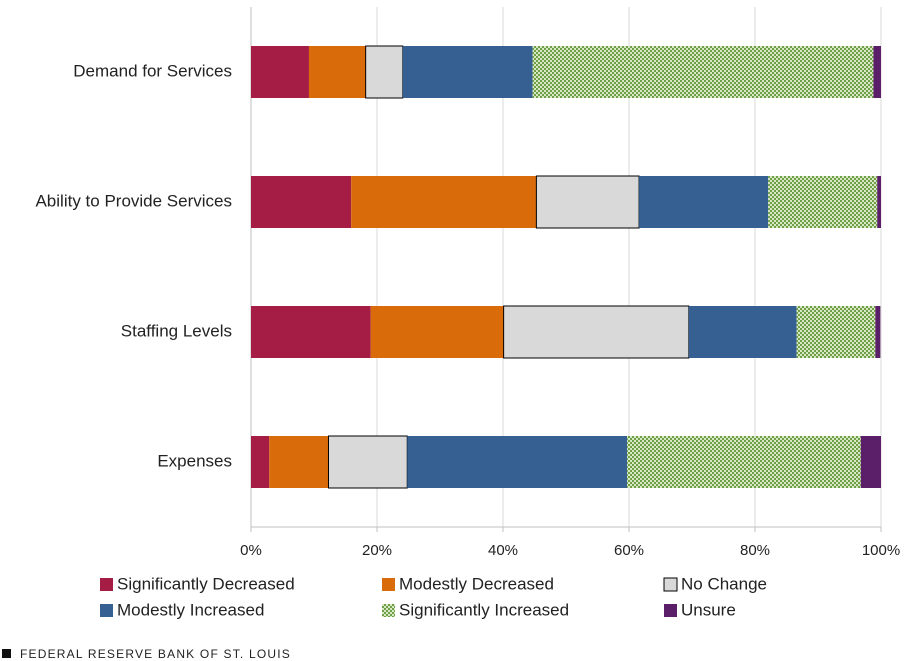  I want to click on y-tick-label: Expenses, so click(194, 460).